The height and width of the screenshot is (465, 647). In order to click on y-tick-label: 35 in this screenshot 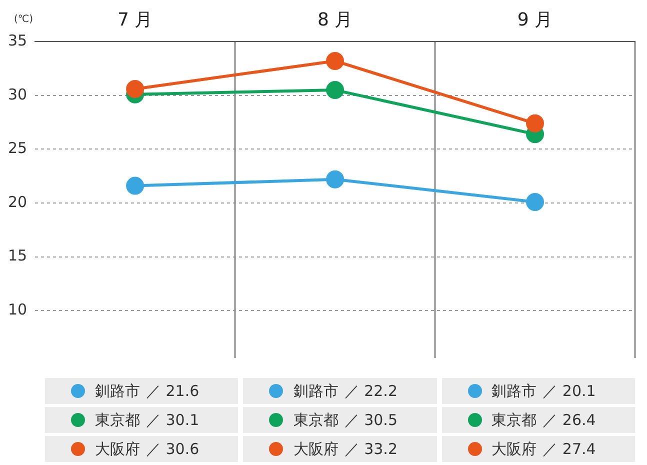, I will do `click(18, 40)`.